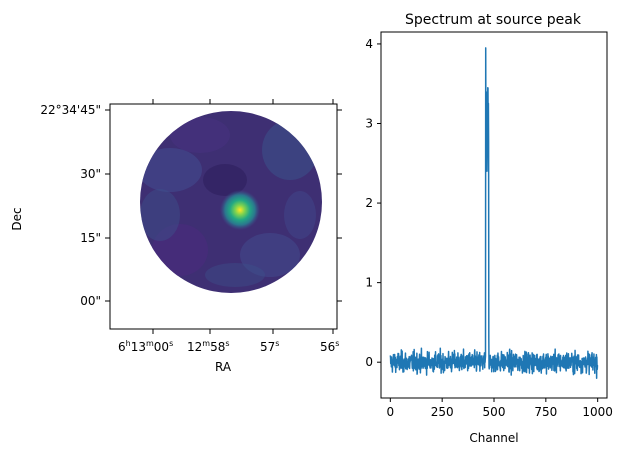  Describe the element at coordinates (369, 203) in the screenshot. I see `spectrum-y-tick-label: 2` at that location.